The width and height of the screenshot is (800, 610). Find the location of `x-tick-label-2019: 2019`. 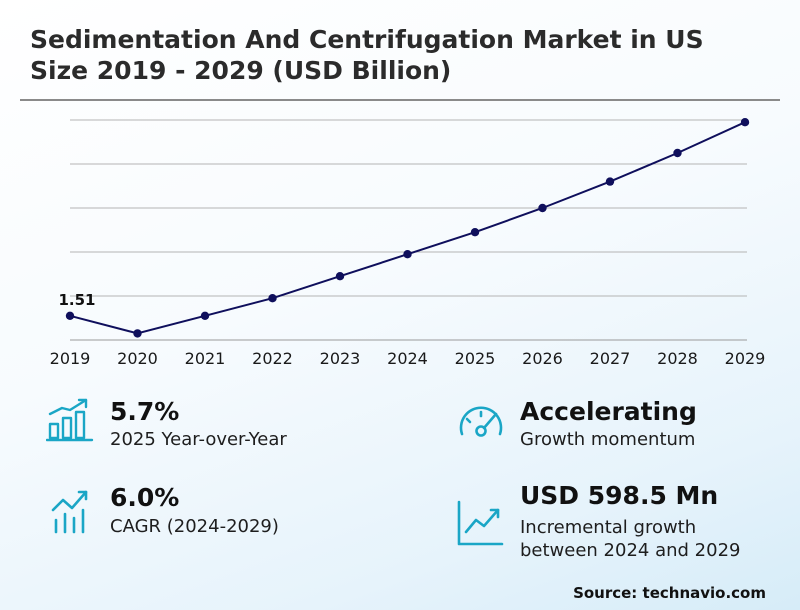

x-tick-label-2019: 2019 is located at coordinates (70, 358).